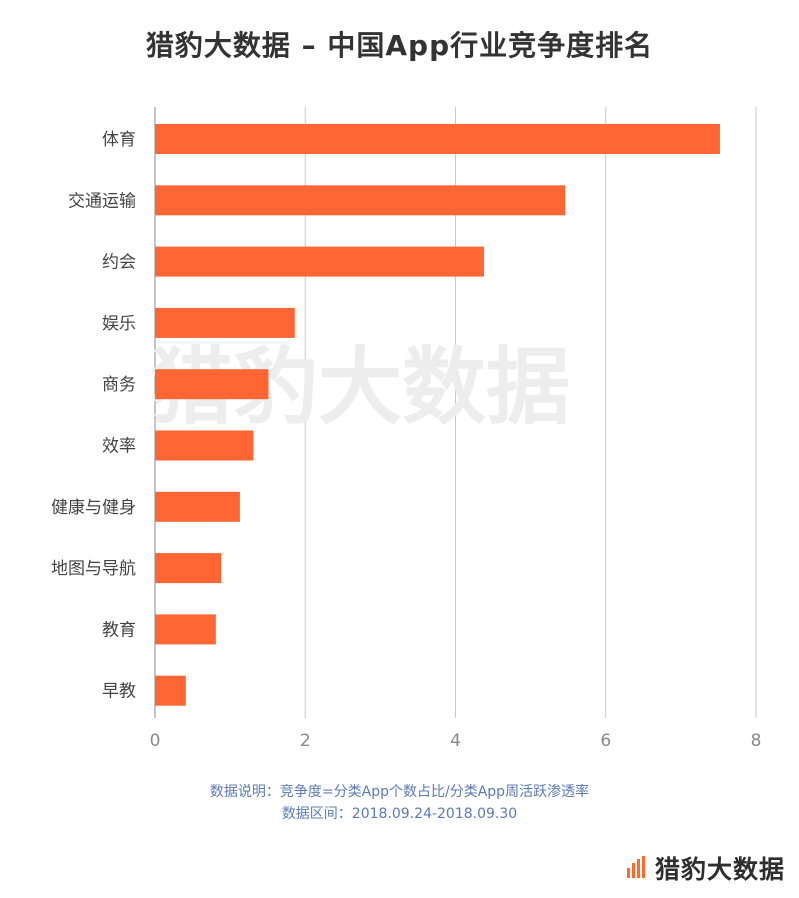 Image resolution: width=799 pixels, height=898 pixels. I want to click on category-label: 交通运输, so click(102, 201).